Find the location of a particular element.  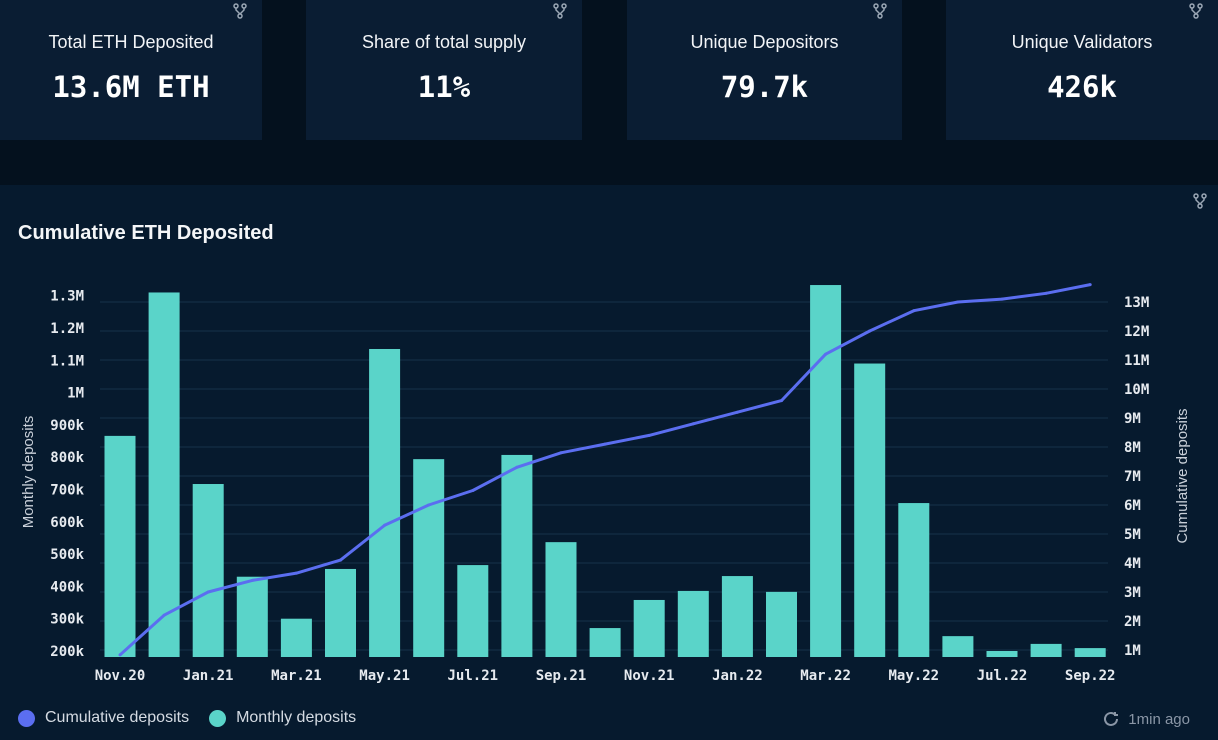

bar-Feb.21 is located at coordinates (252, 616).